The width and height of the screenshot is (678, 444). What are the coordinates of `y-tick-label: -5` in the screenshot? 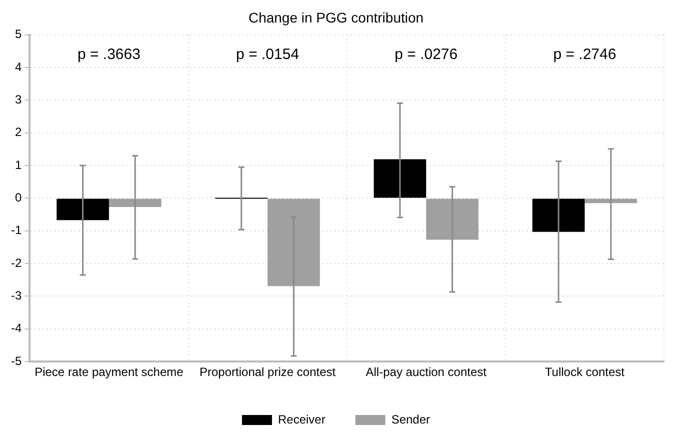 It's located at (16, 361).